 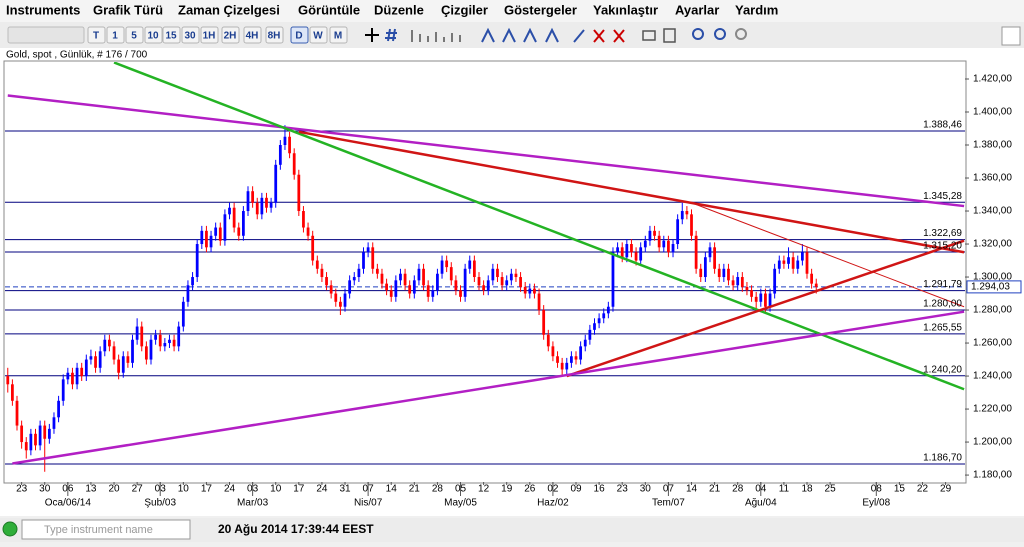 I want to click on x-tick-label: 14, so click(x=692, y=489).